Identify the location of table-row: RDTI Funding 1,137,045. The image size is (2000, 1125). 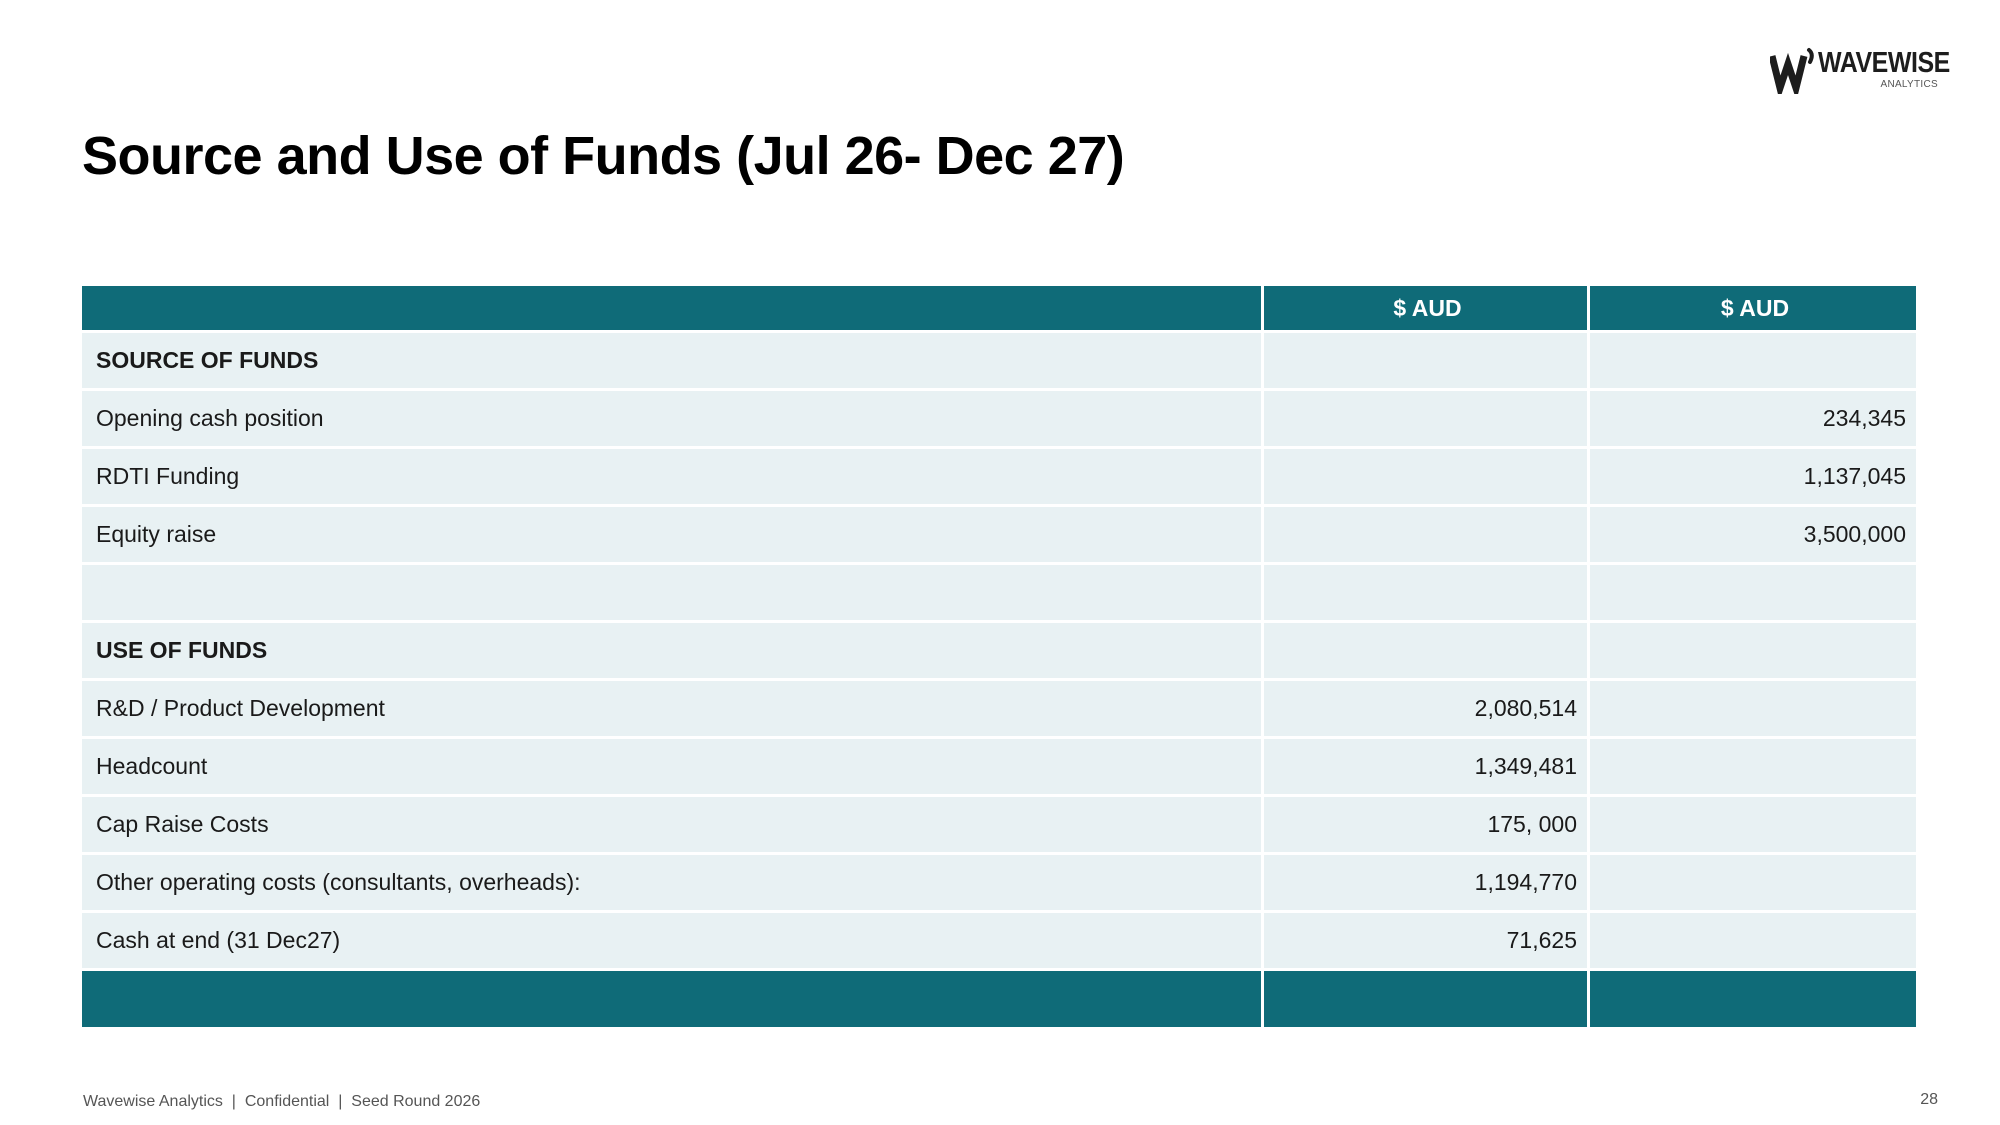
(999, 478).